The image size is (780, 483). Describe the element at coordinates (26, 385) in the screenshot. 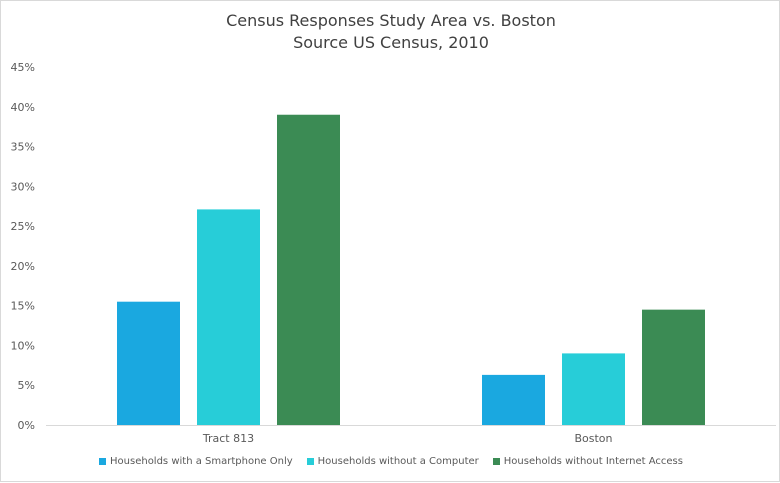

I see `y-tick-label: 5%` at that location.